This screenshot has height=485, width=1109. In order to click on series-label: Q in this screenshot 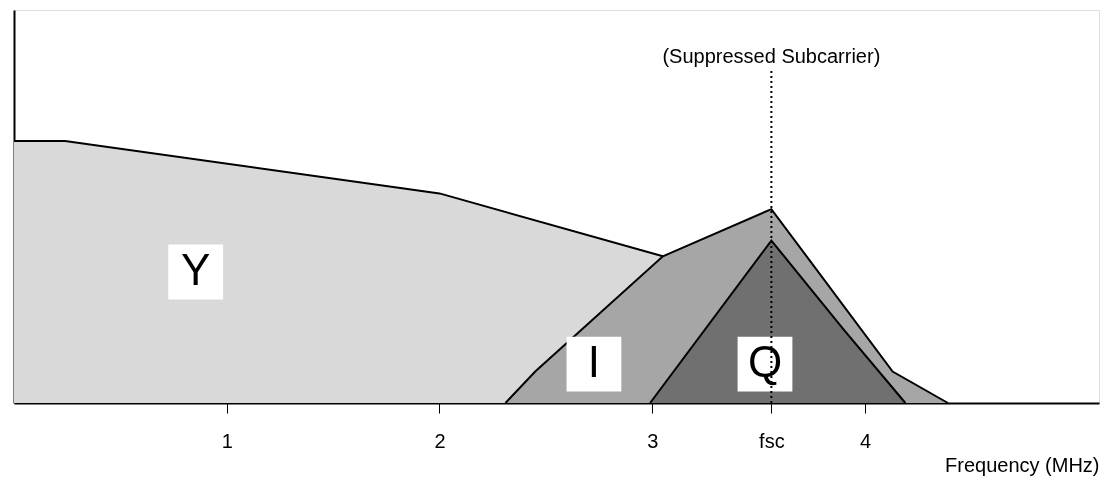, I will do `click(765, 362)`.